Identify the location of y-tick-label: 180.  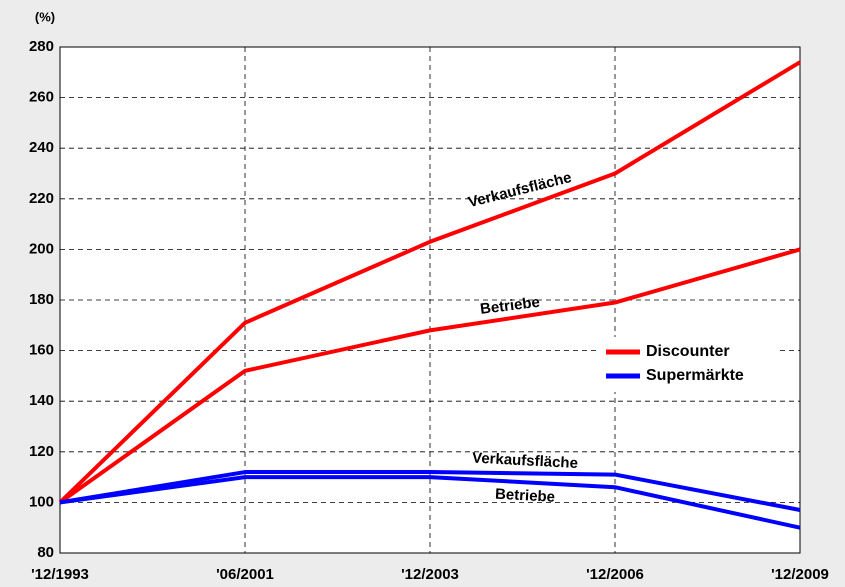
(41, 299).